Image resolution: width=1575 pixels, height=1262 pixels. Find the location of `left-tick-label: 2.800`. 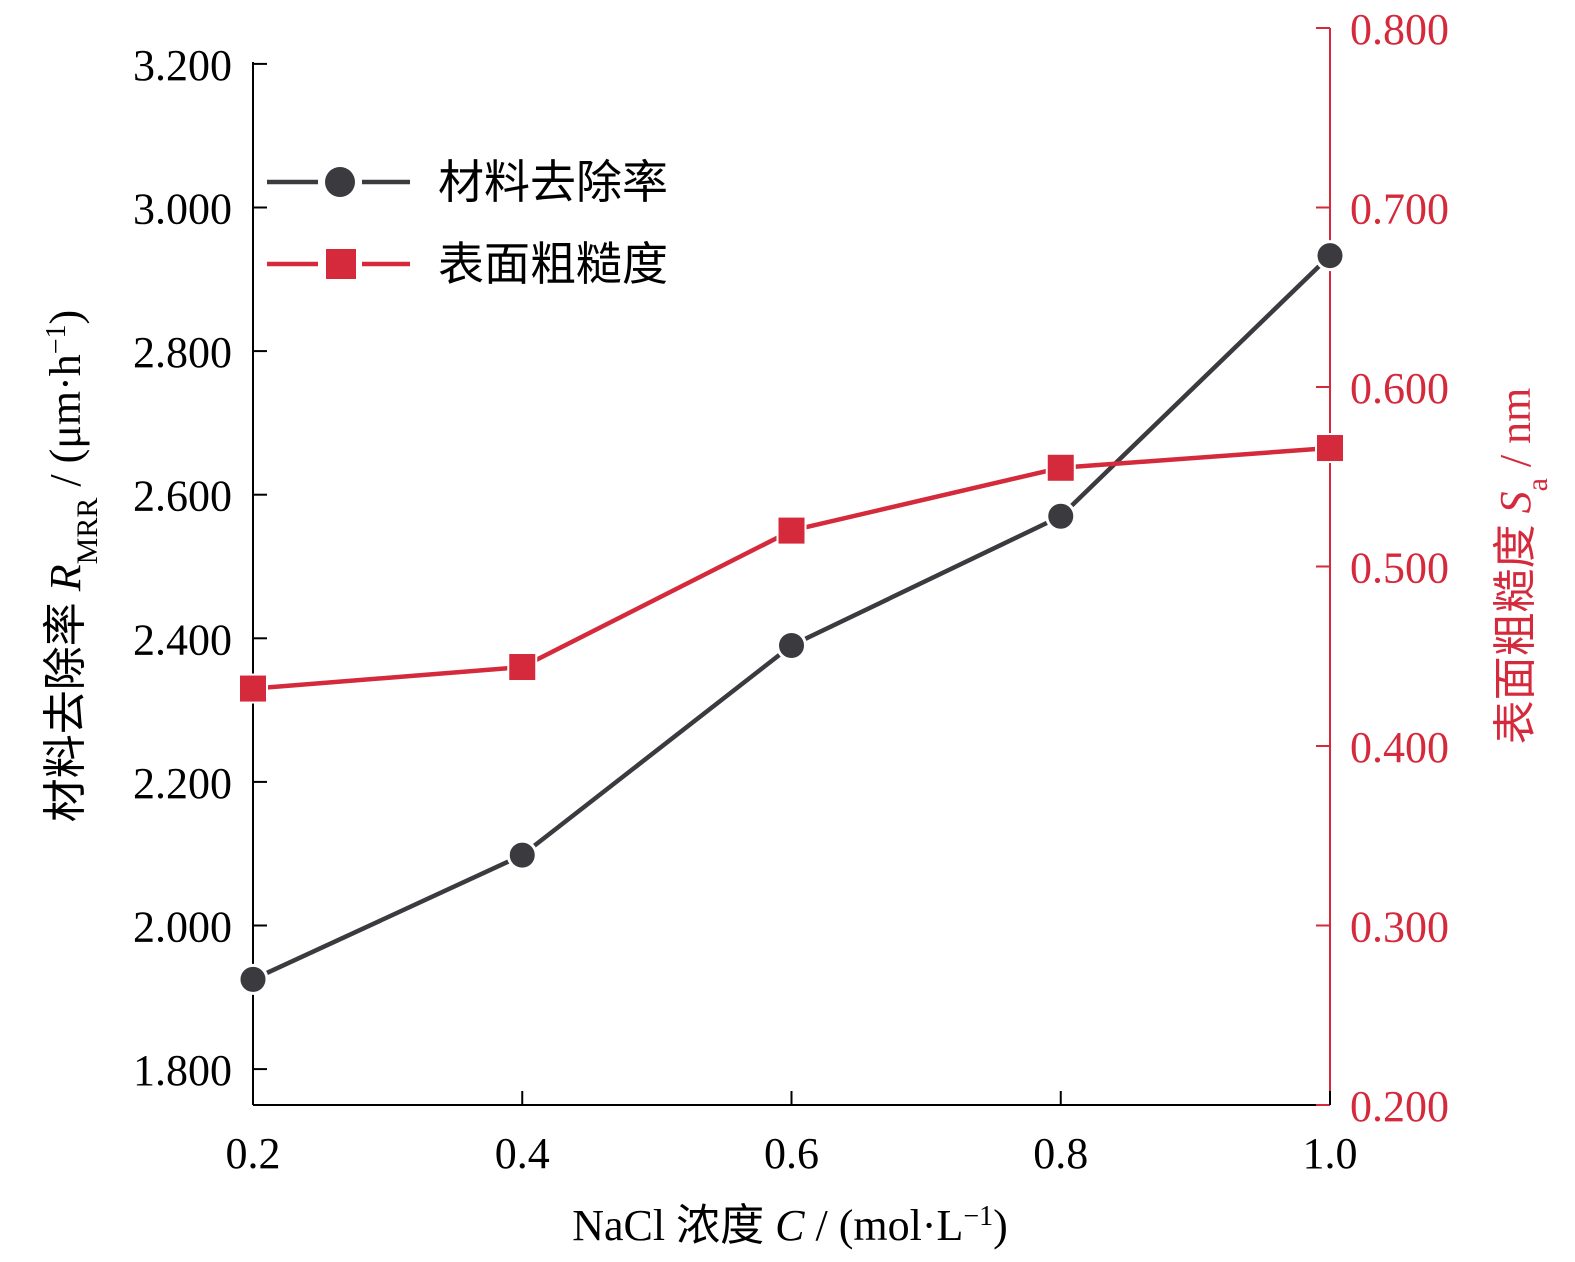

left-tick-label: 2.800 is located at coordinates (182, 352).